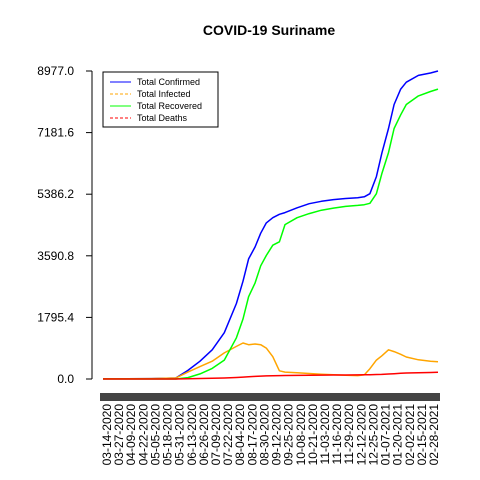  Describe the element at coordinates (65, 379) in the screenshot. I see `y-tick-label: 0.0` at that location.